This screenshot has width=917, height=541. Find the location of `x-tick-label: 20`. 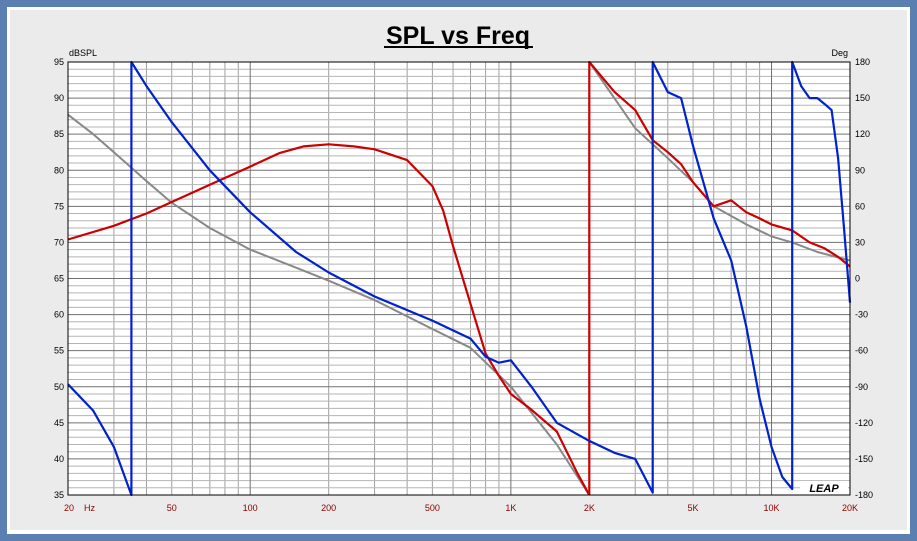

x-tick-label: 20 is located at coordinates (69, 508).